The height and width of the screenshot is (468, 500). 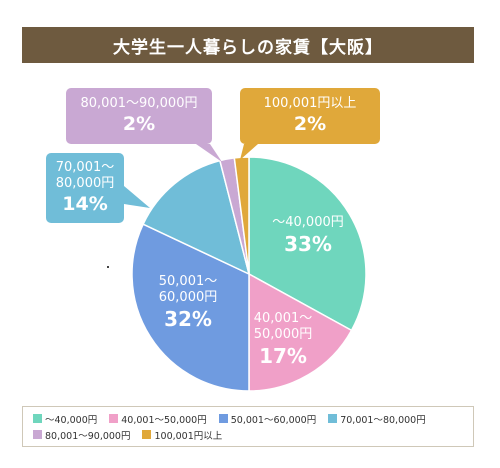 I want to click on slice-range-label: 100,001円以上, so click(x=310, y=103).